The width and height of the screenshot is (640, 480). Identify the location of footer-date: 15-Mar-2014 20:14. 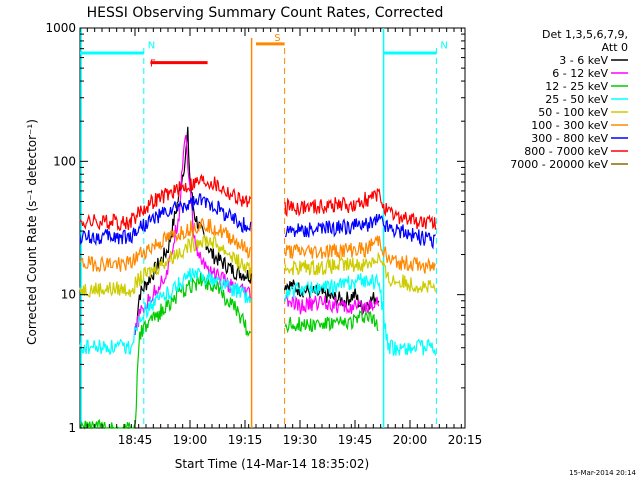
(602, 473).